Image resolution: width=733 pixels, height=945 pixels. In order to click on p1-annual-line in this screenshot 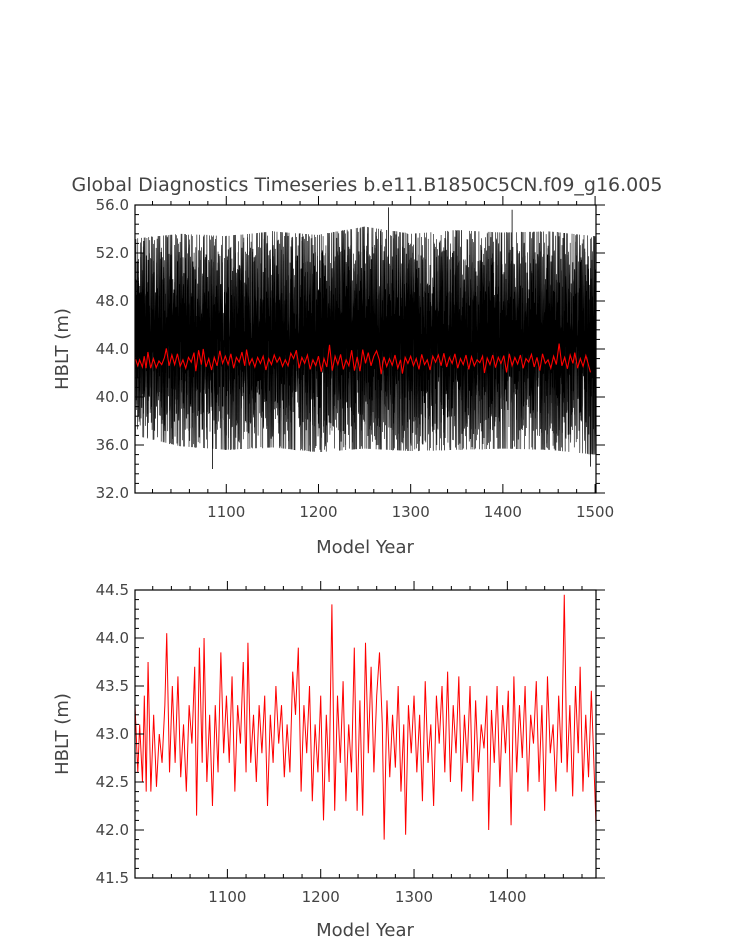, I will do `click(363, 359)`.